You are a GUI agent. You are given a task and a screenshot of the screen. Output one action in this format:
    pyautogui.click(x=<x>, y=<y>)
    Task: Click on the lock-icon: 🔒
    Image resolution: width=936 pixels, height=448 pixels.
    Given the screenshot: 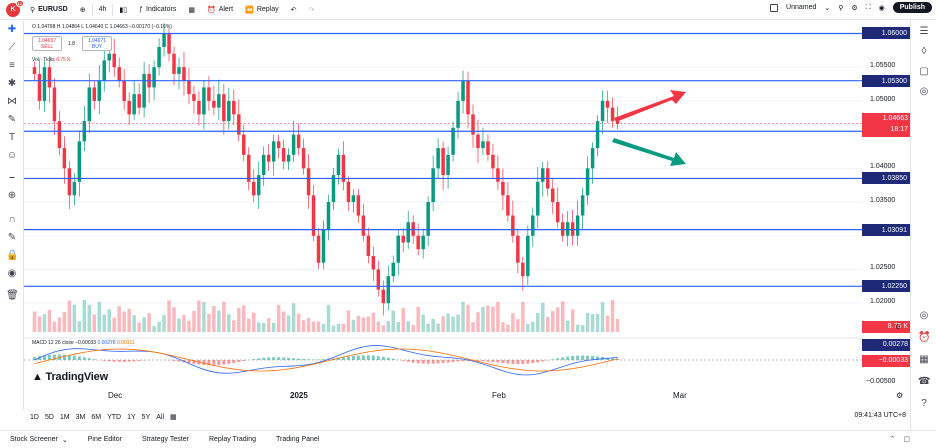 What is the action you would take?
    pyautogui.click(x=12, y=255)
    